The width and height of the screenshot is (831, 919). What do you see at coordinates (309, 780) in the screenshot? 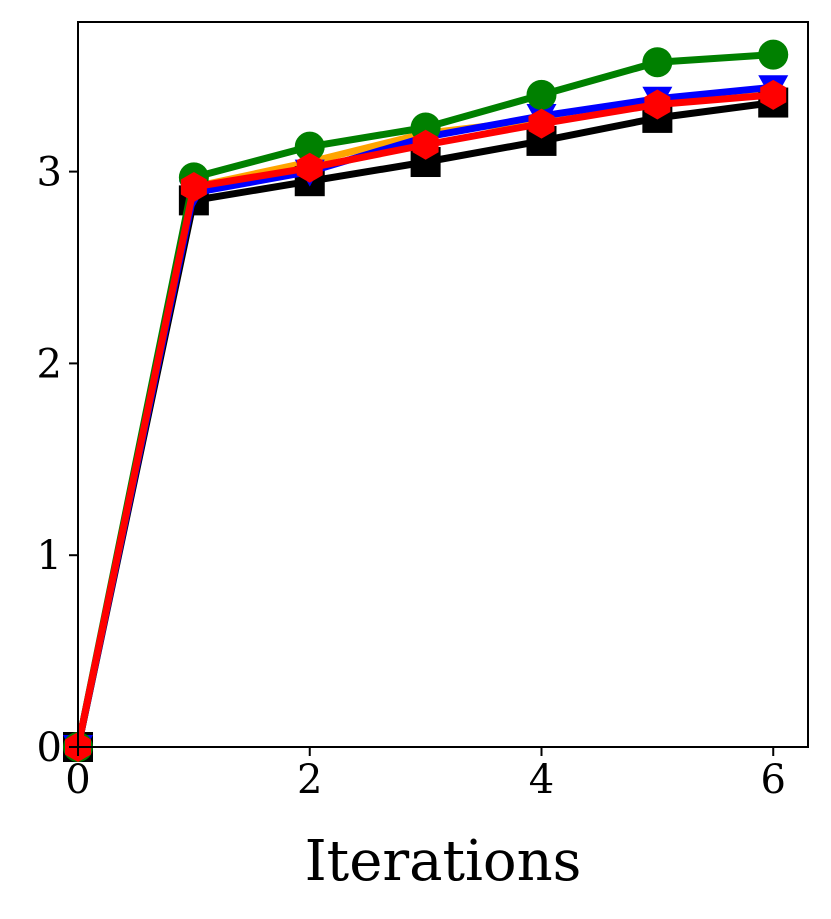
I see `x-tick-label: 2` at bounding box center [309, 780].